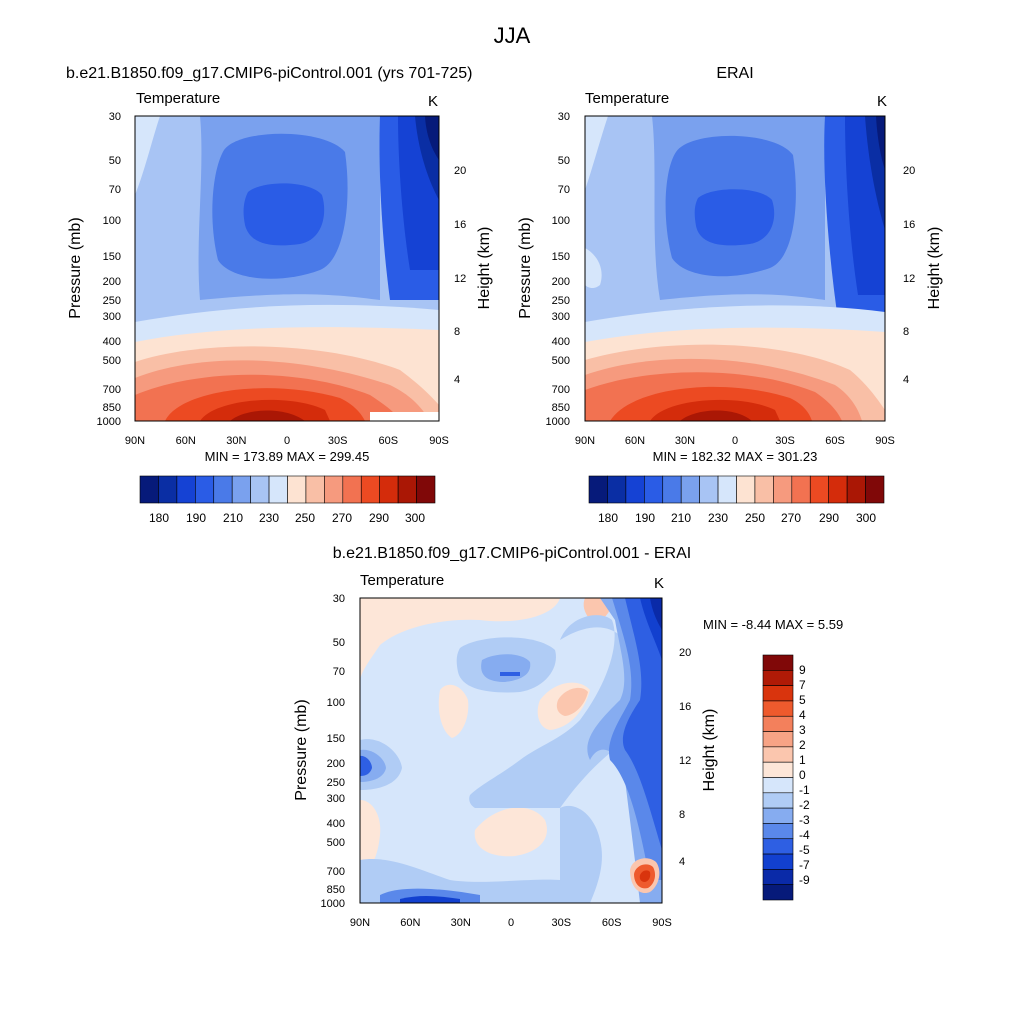  Describe the element at coordinates (287, 489) in the screenshot. I see `colorbar-swatches` at that location.